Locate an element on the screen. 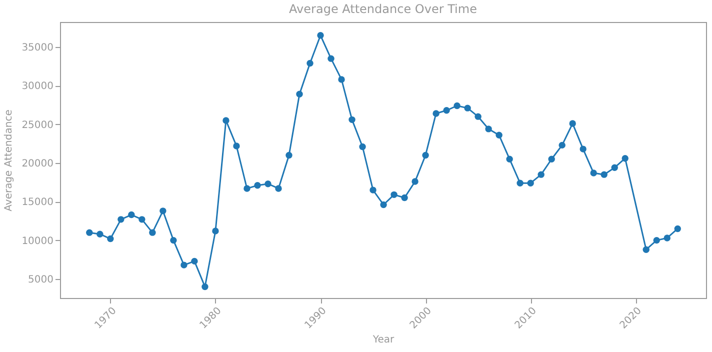 The width and height of the screenshot is (712, 352). y-tick-label: 25000 is located at coordinates (38, 125).